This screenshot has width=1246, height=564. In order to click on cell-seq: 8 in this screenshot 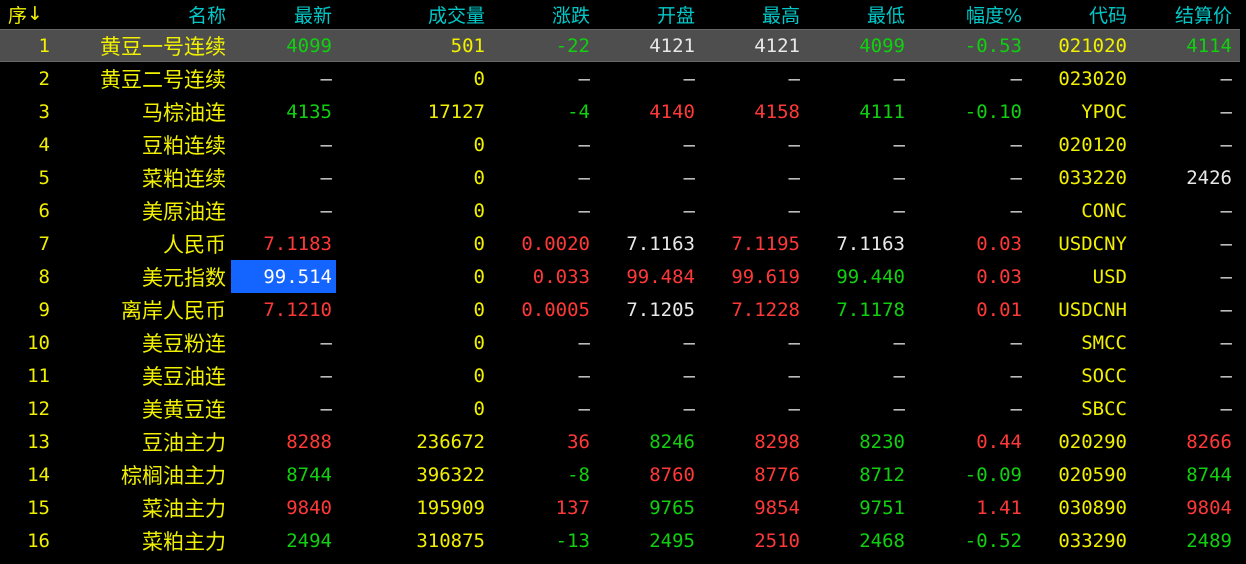, I will do `click(44, 276)`.